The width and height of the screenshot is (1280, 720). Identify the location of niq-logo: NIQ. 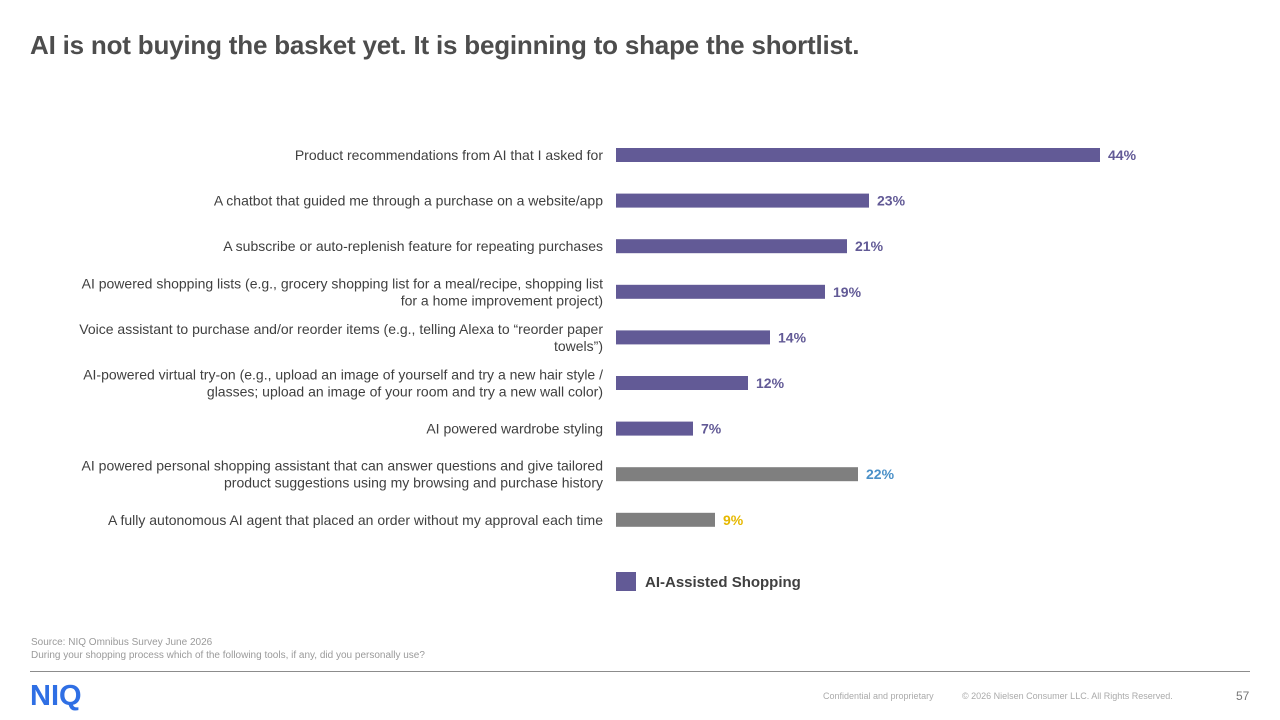
(56, 696).